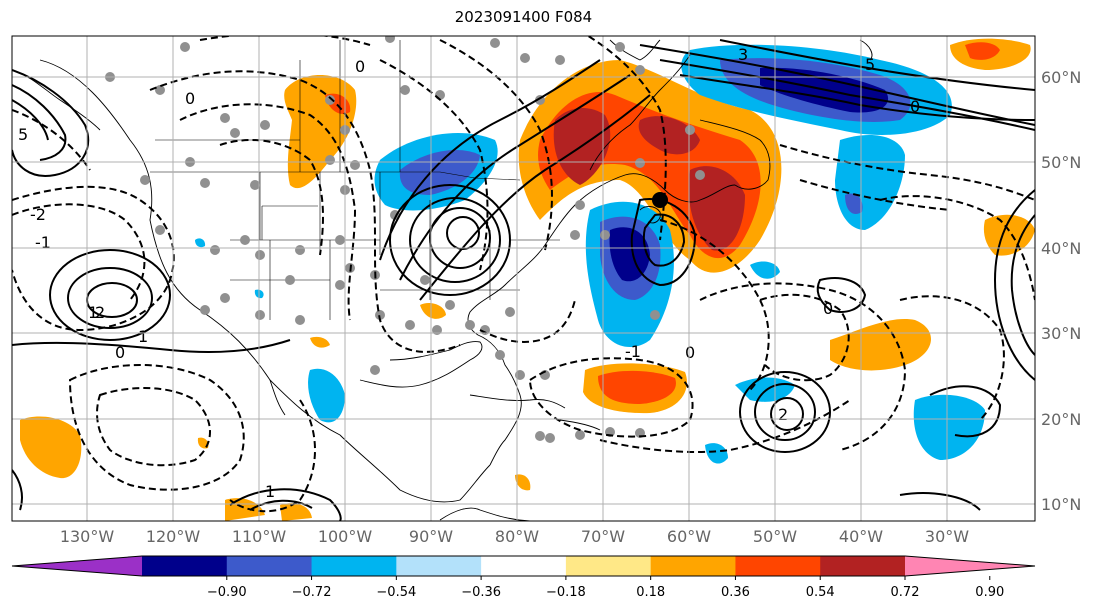  I want to click on lat-label: 30°N, so click(1061, 333).